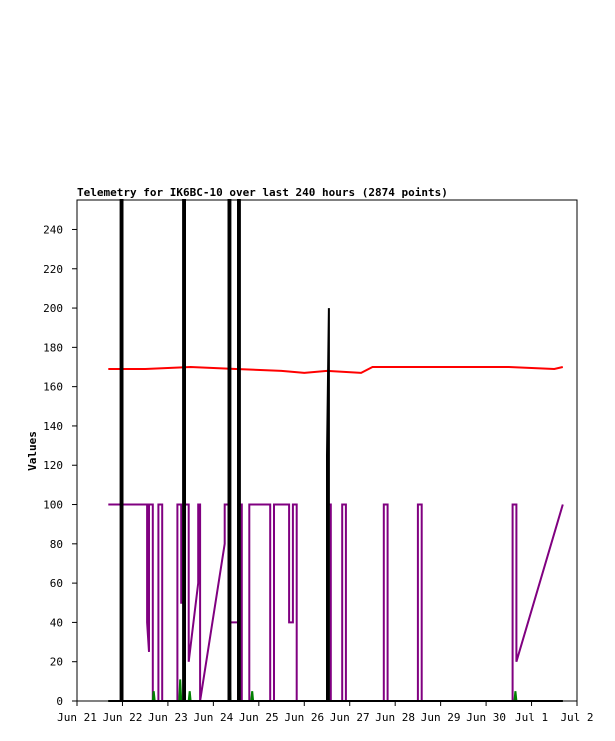 The width and height of the screenshot is (615, 741). What do you see at coordinates (77, 717) in the screenshot?
I see `x-tick-label: Jun 21` at bounding box center [77, 717].